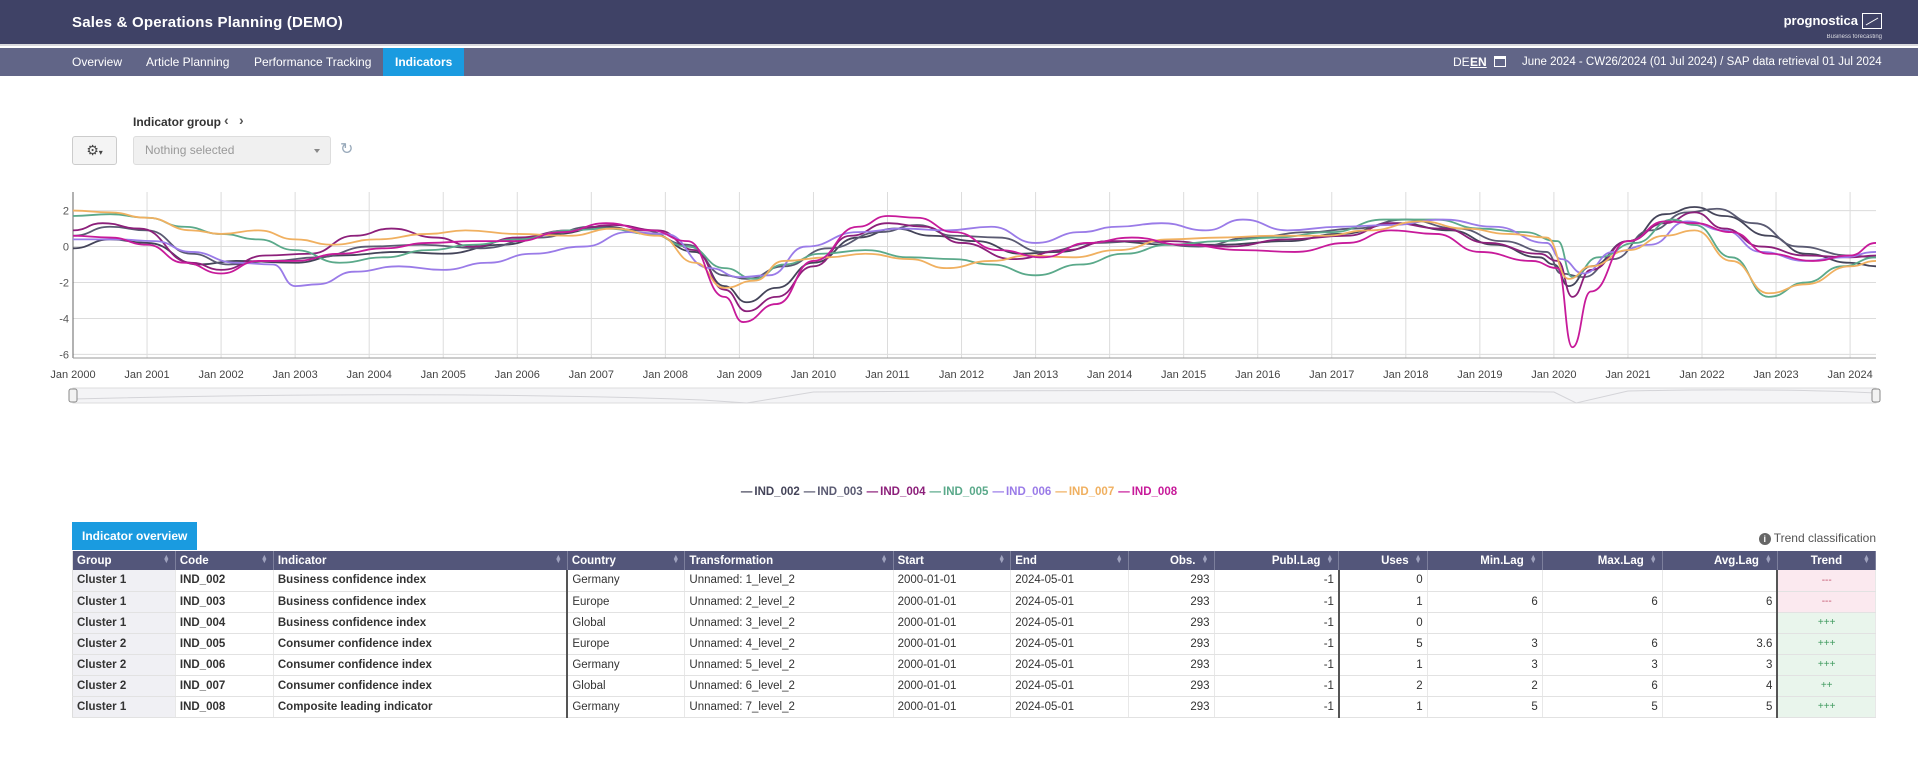 Image resolution: width=1918 pixels, height=758 pixels. I want to click on cell-max-lag, so click(1602, 581).